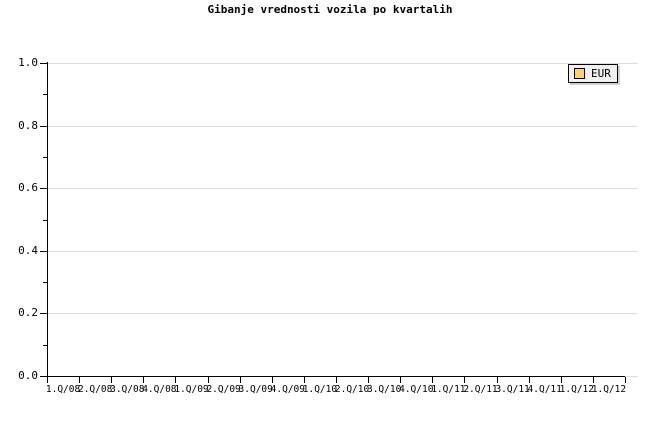  Describe the element at coordinates (28, 250) in the screenshot. I see `y-axis-tick-label: 0.4` at that location.